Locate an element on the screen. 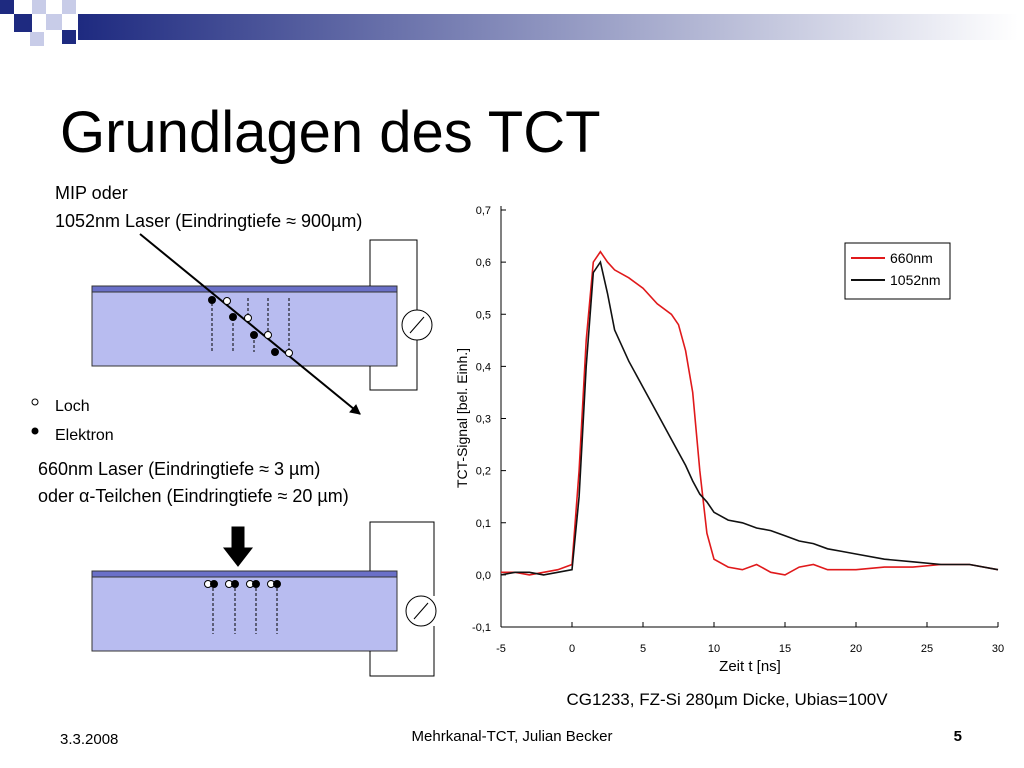 Image resolution: width=1024 pixels, height=768 pixels. footer-center: Mehrkanal-TCT, Julian Becker is located at coordinates (512, 736).